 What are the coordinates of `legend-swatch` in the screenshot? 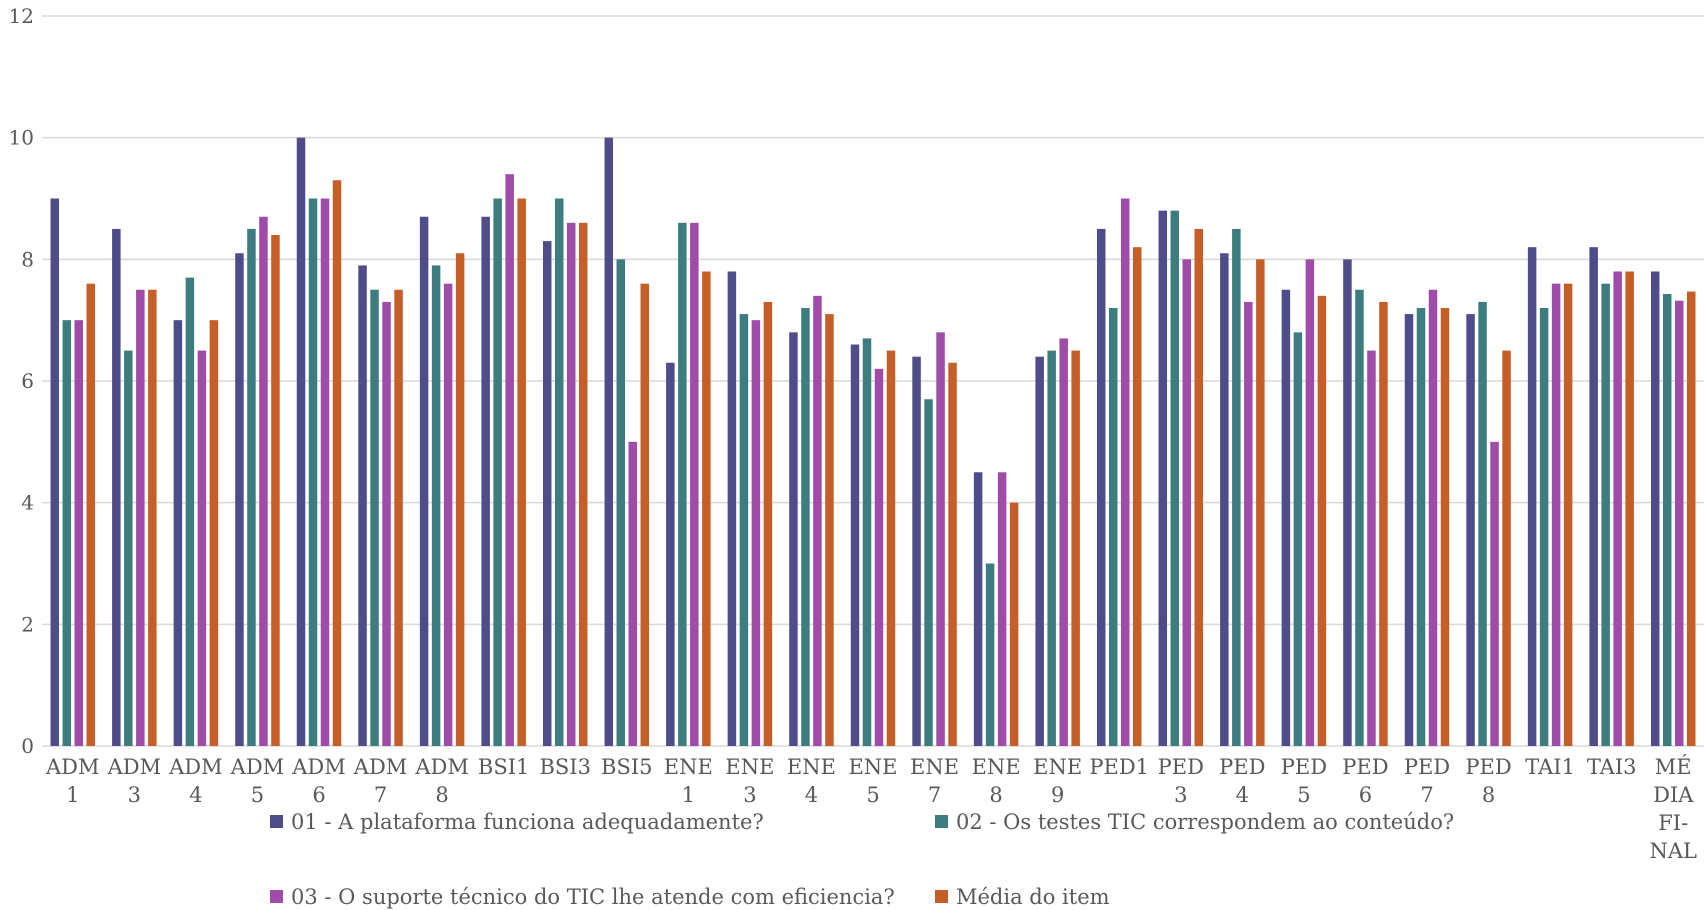 It's located at (276, 896).